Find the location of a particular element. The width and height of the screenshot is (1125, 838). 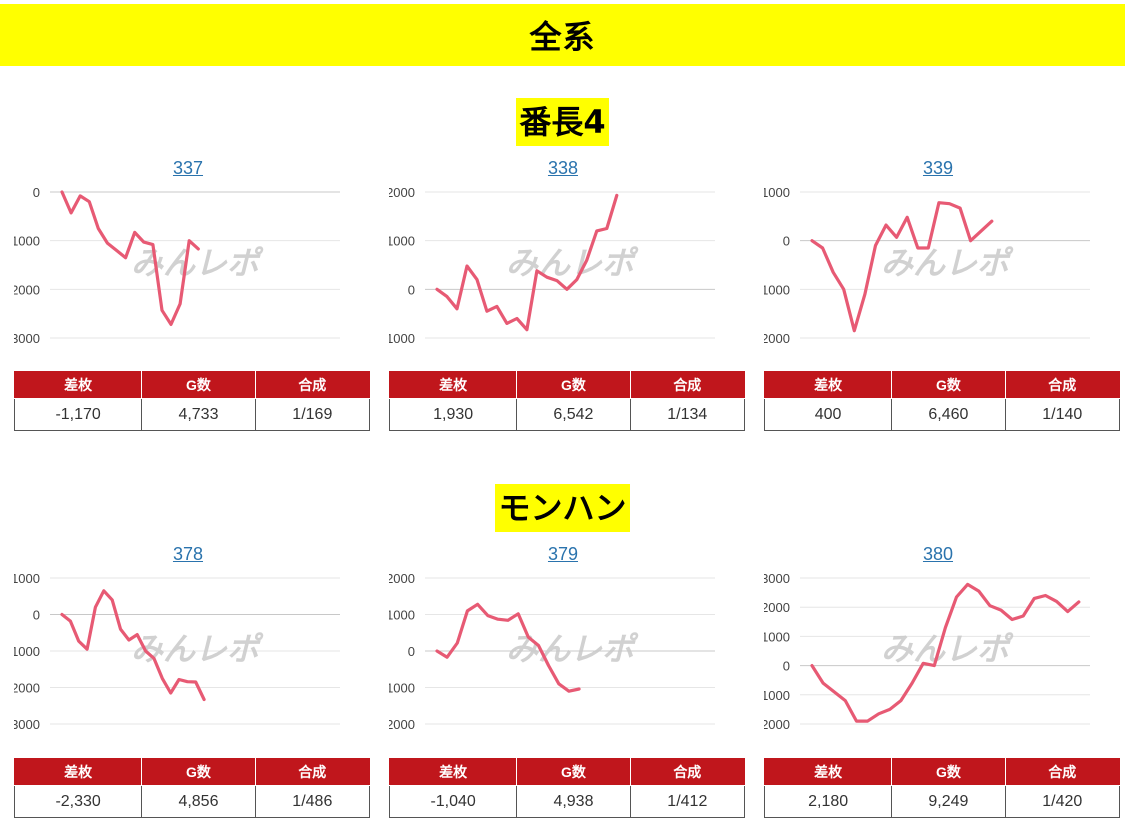

header-banner: 全系 is located at coordinates (562, 35).